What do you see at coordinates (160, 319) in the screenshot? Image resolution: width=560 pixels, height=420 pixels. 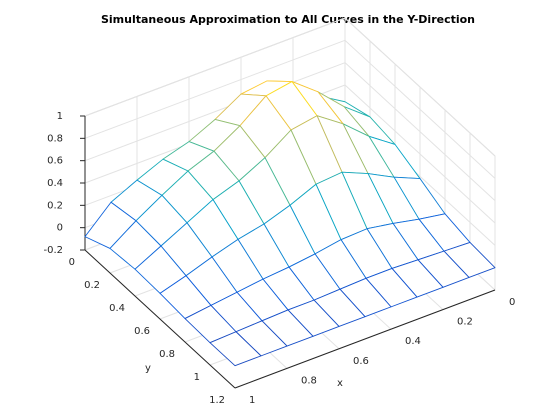 I see `y-axis-line` at bounding box center [160, 319].